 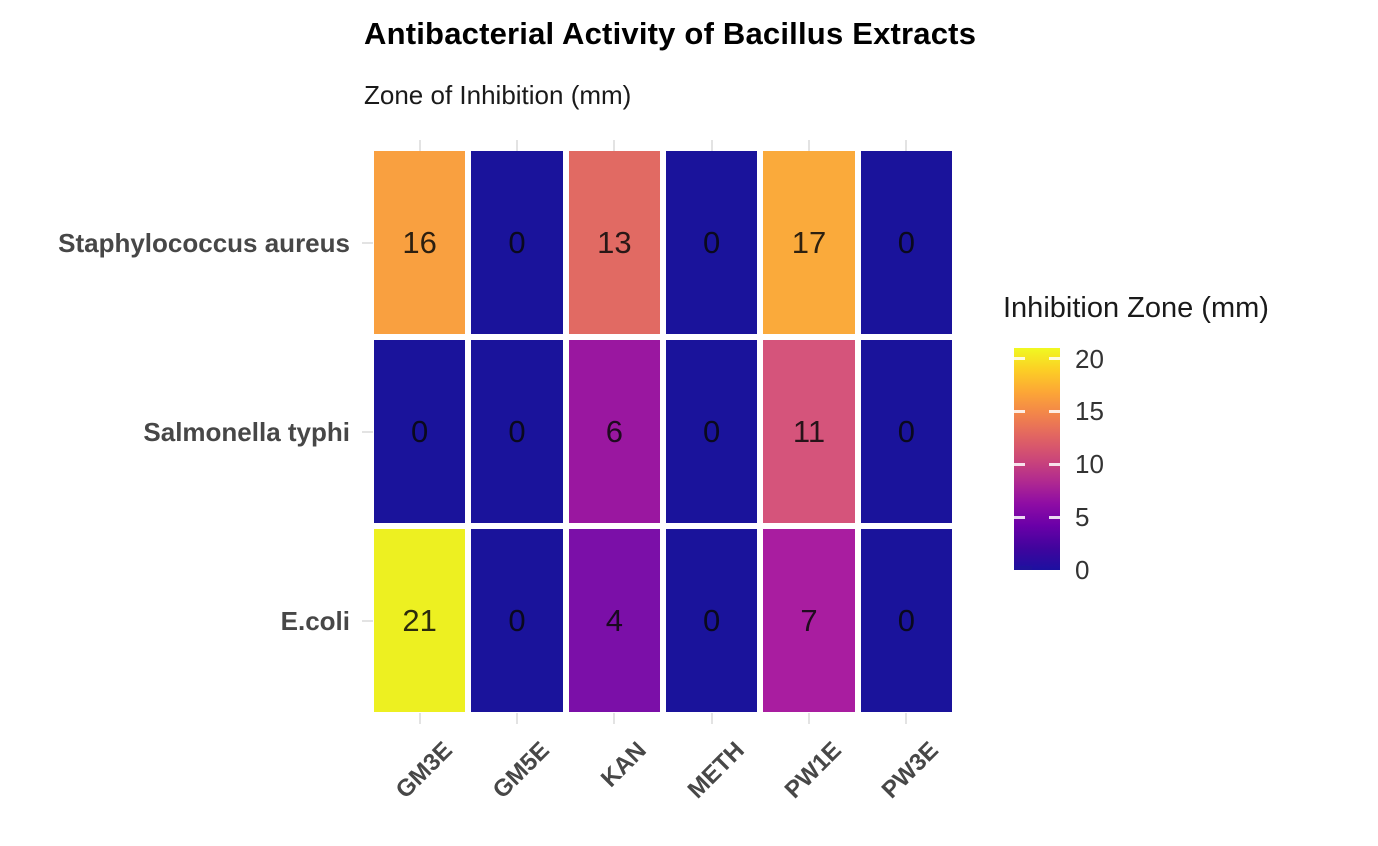 I want to click on cell-value: 4, so click(x=614, y=620).